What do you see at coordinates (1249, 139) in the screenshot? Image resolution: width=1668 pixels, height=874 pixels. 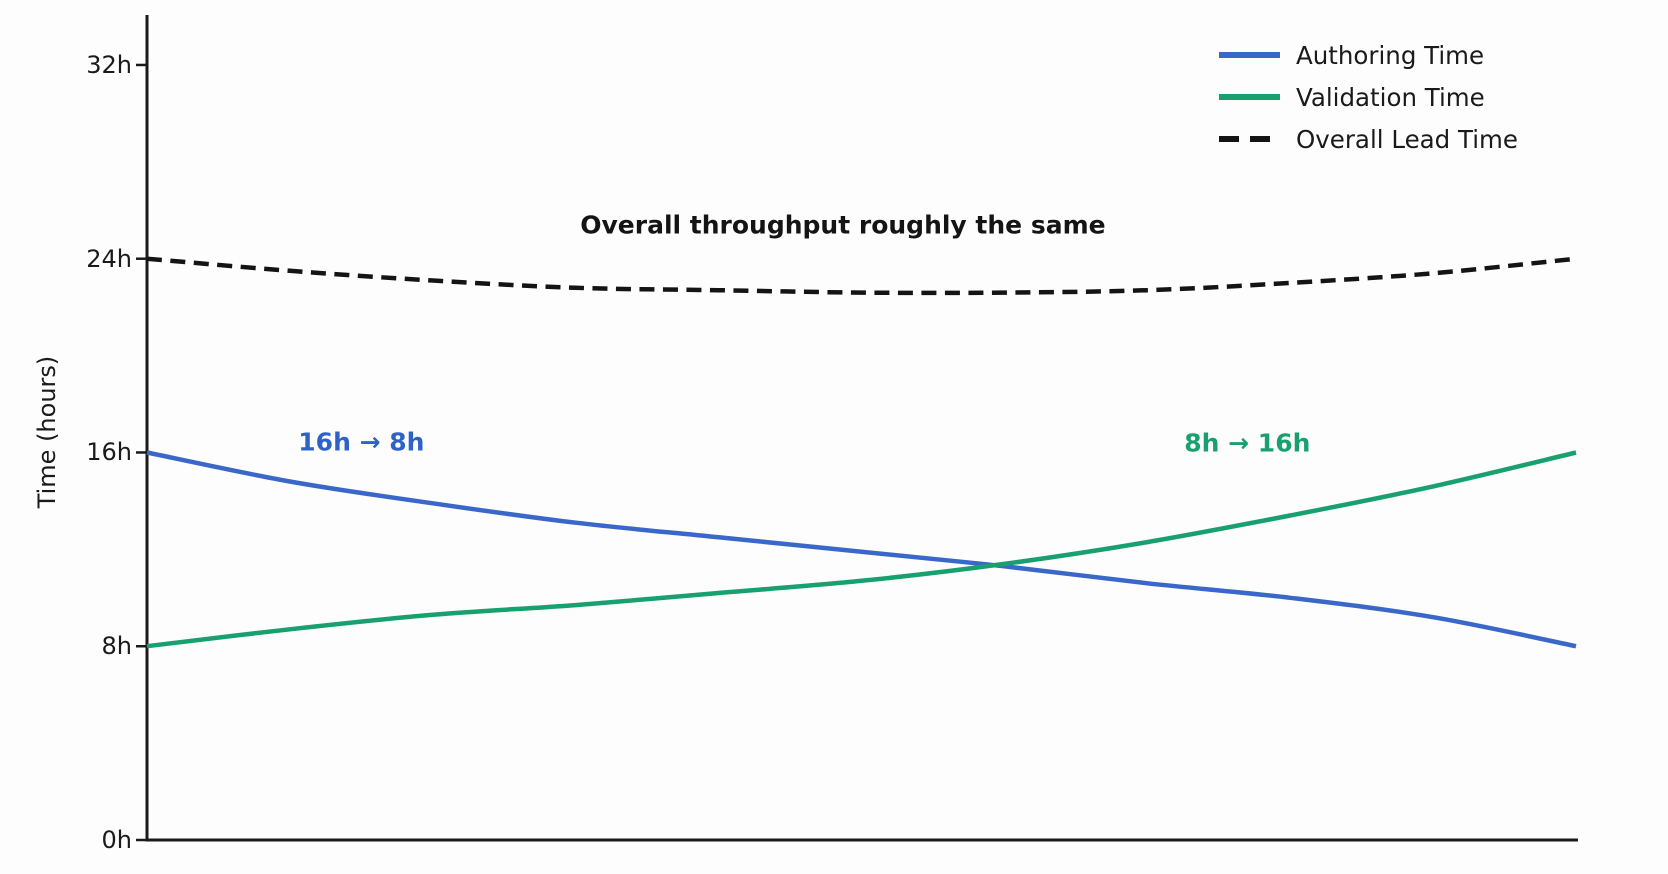 I see `lead-time-dashed-swatch-icon` at bounding box center [1249, 139].